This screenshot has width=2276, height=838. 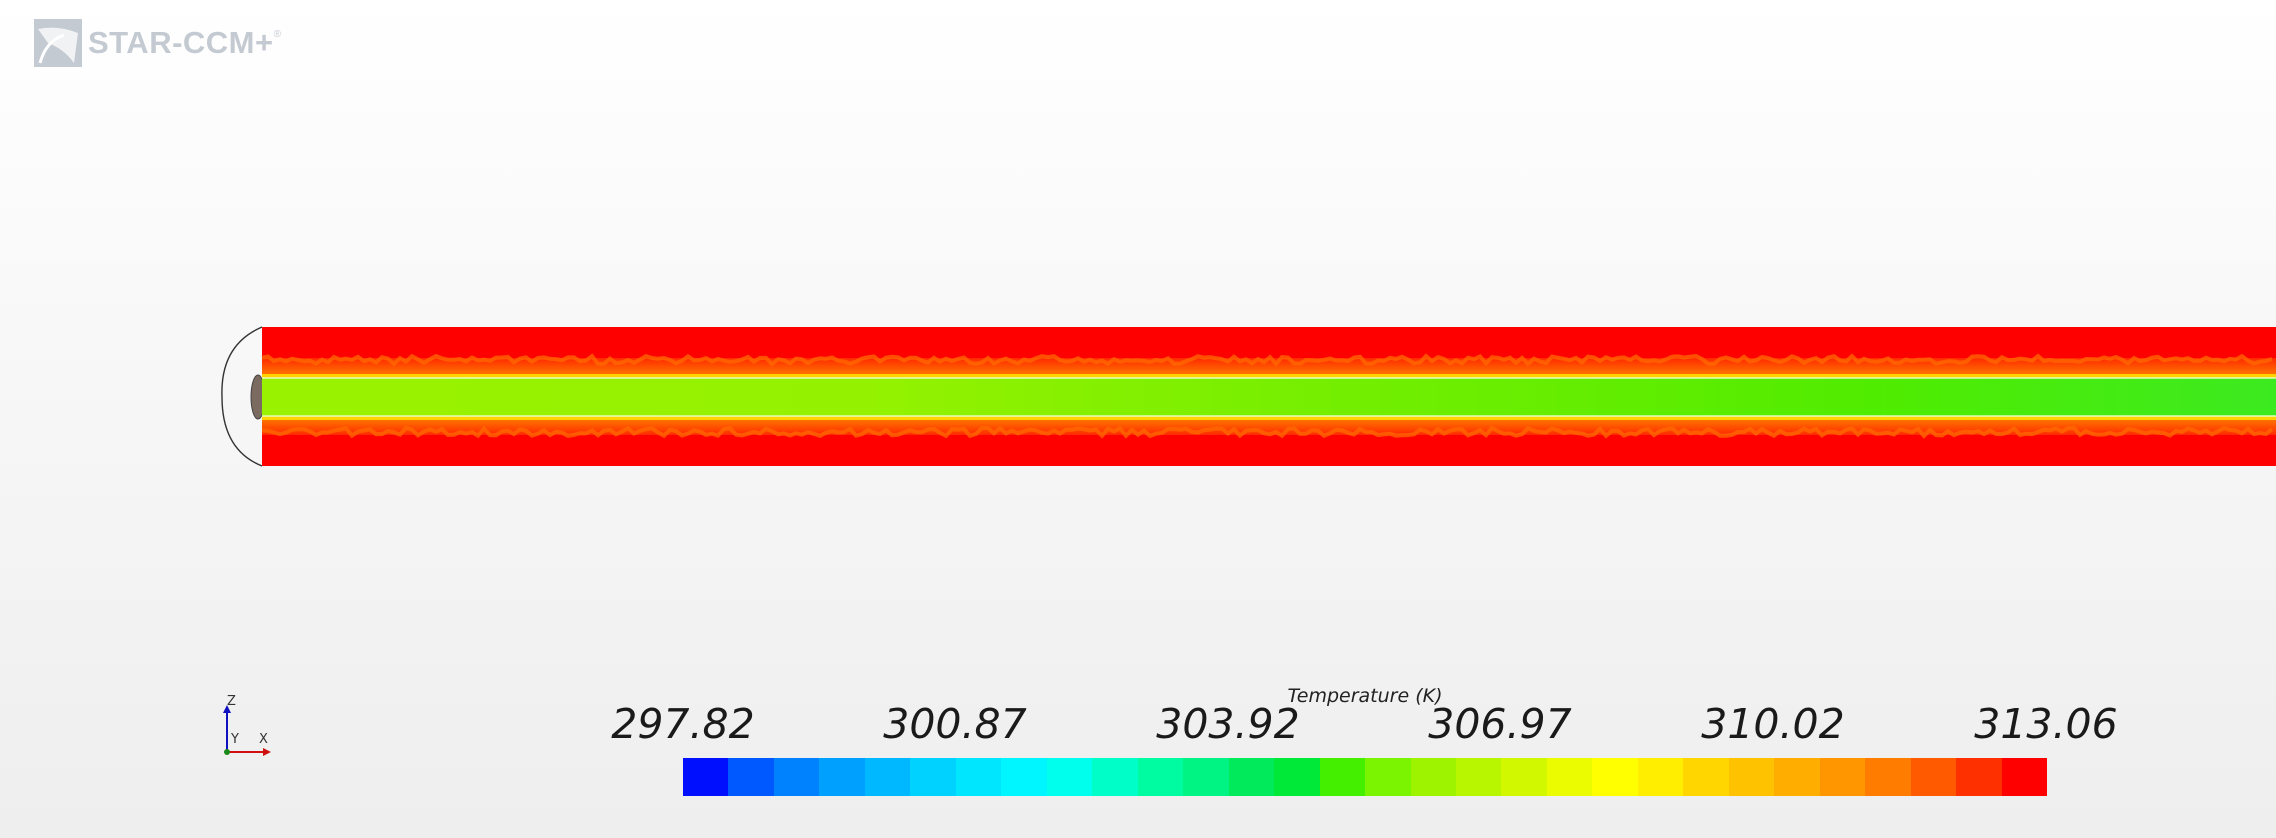 I want to click on legend-tick-3: 303.92, so click(x=1228, y=724).